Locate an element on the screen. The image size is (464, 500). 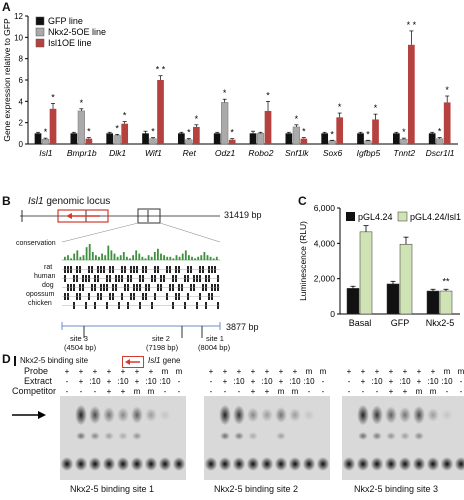
legend-gene: Isl1 gene is located at coordinates (164, 360).